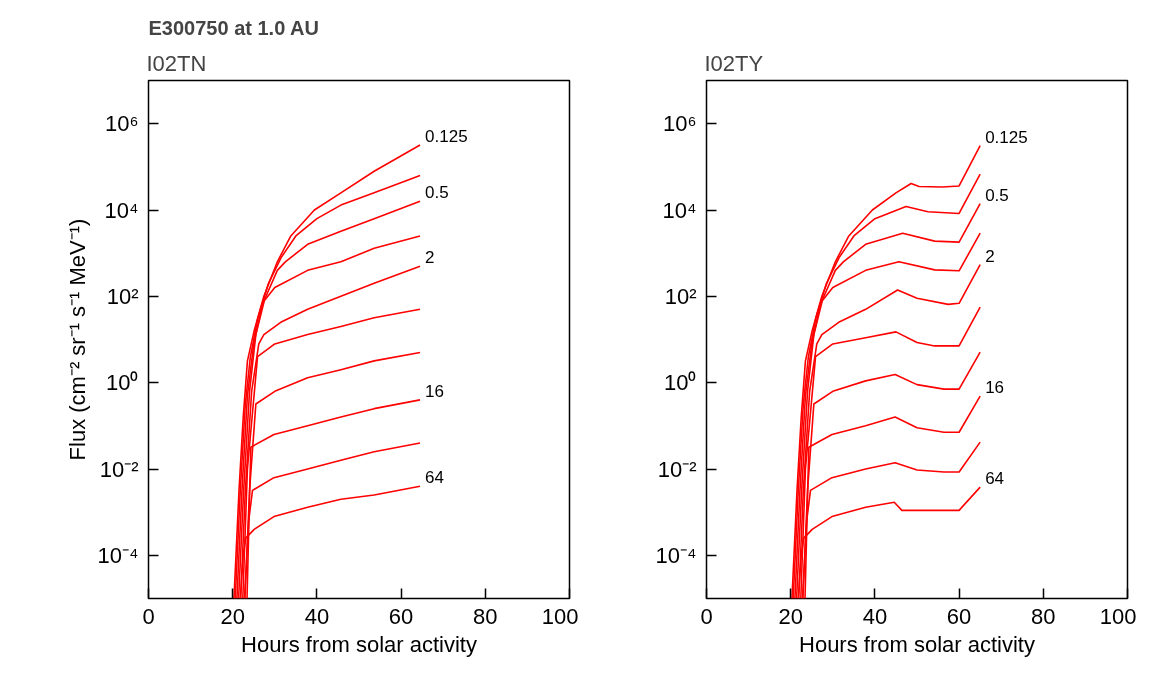  I want to click on chart-title: E300750 at 1.0 AU, so click(233, 27).